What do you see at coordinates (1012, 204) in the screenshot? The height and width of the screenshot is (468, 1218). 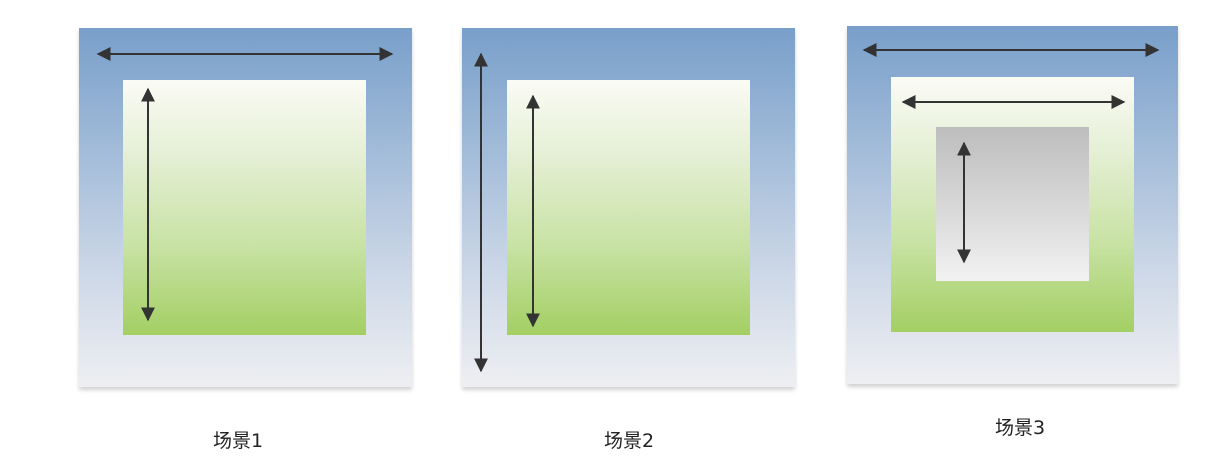 I see `scene3-inner-box` at bounding box center [1012, 204].